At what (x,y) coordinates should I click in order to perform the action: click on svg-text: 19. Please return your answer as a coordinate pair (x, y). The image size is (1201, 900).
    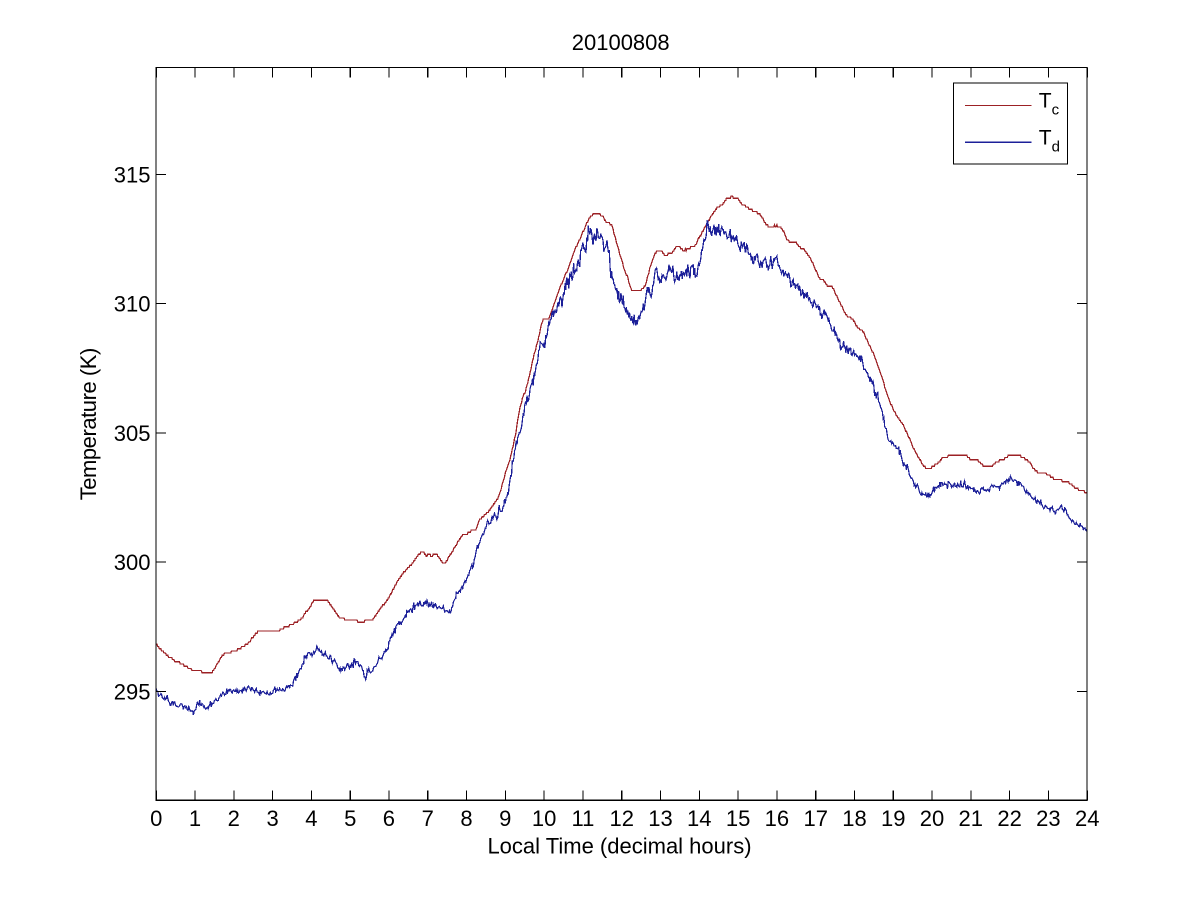
    Looking at the image, I should click on (893, 818).